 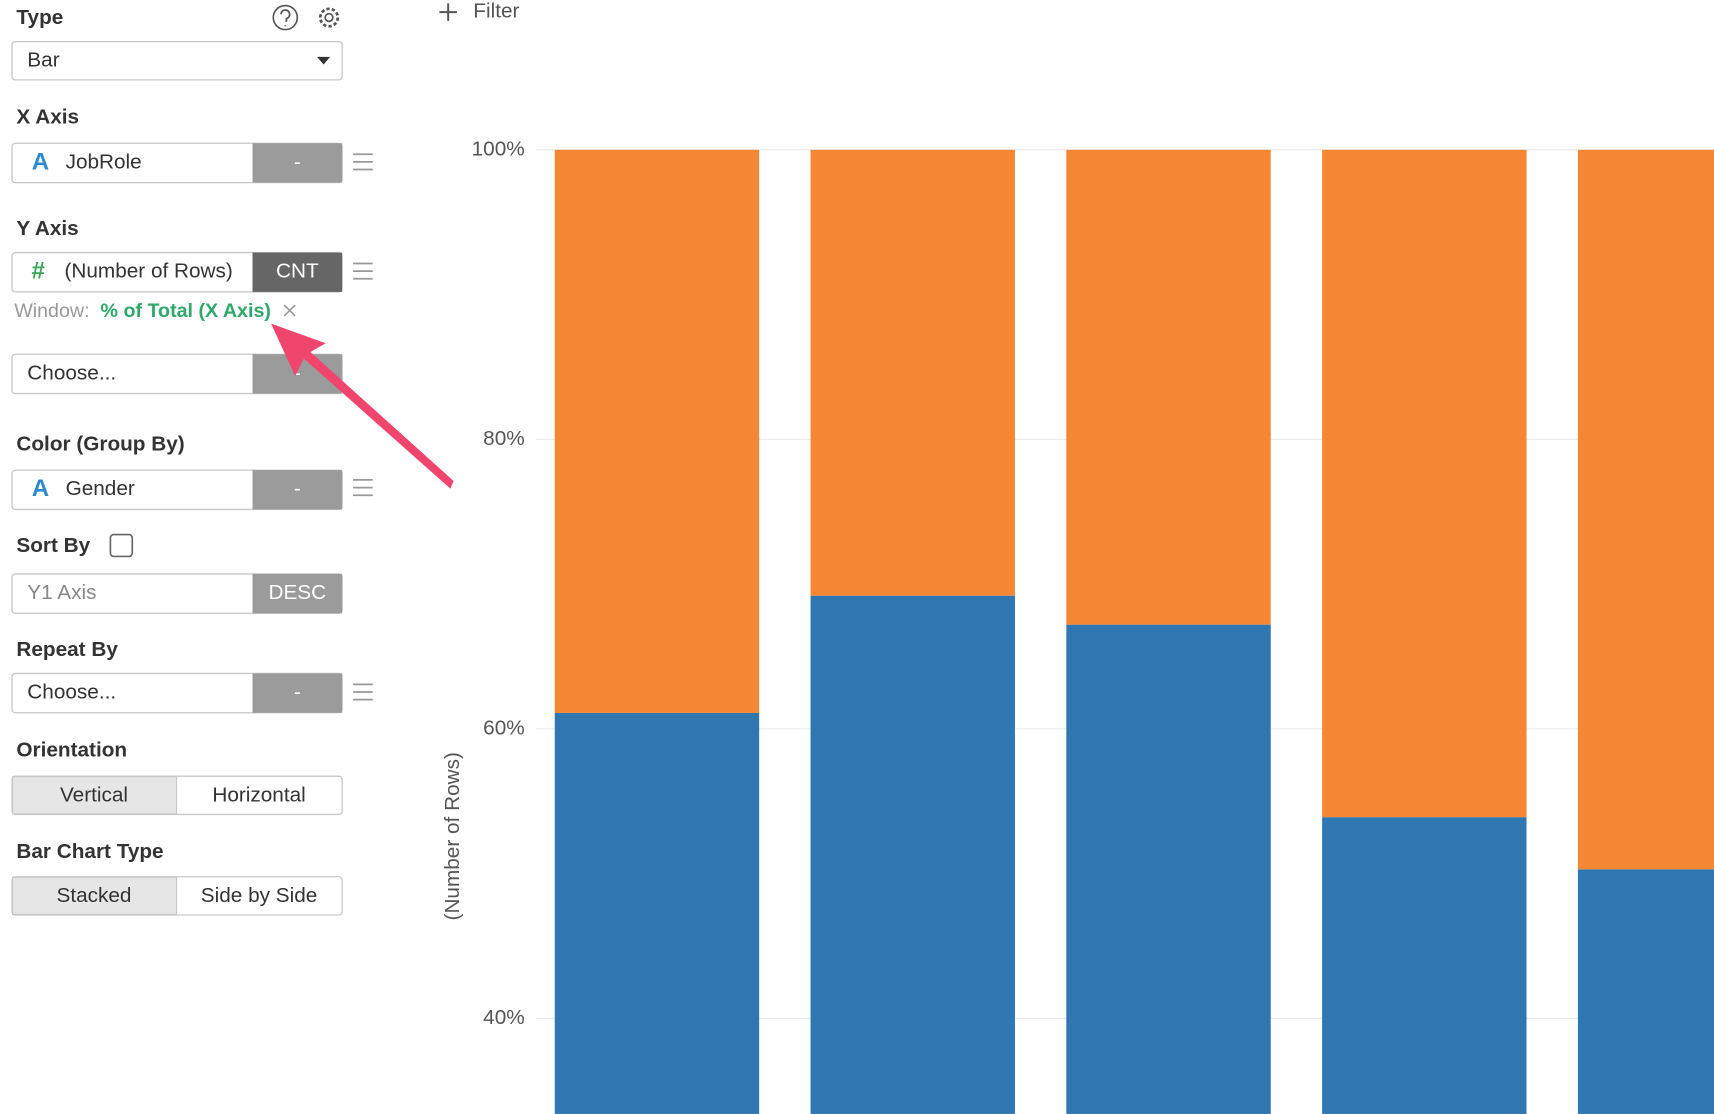 I want to click on field-name: (Number of Rows), so click(x=148, y=271).